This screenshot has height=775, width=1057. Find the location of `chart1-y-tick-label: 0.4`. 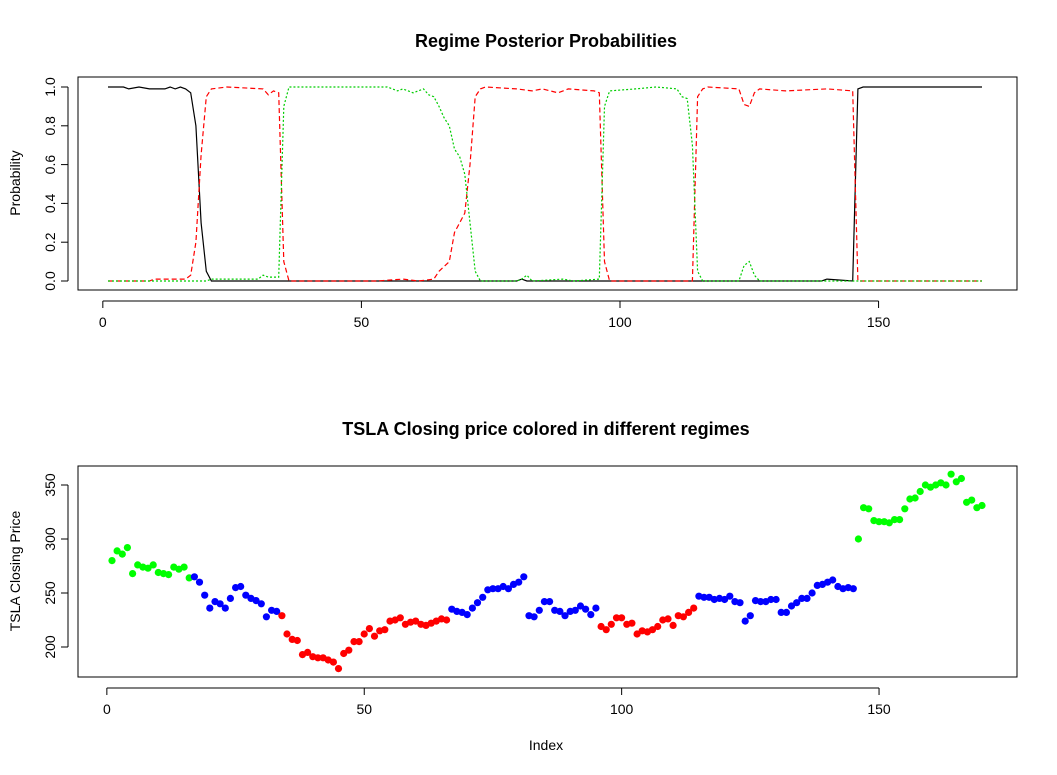

chart1-y-tick-label: 0.4 is located at coordinates (50, 203).